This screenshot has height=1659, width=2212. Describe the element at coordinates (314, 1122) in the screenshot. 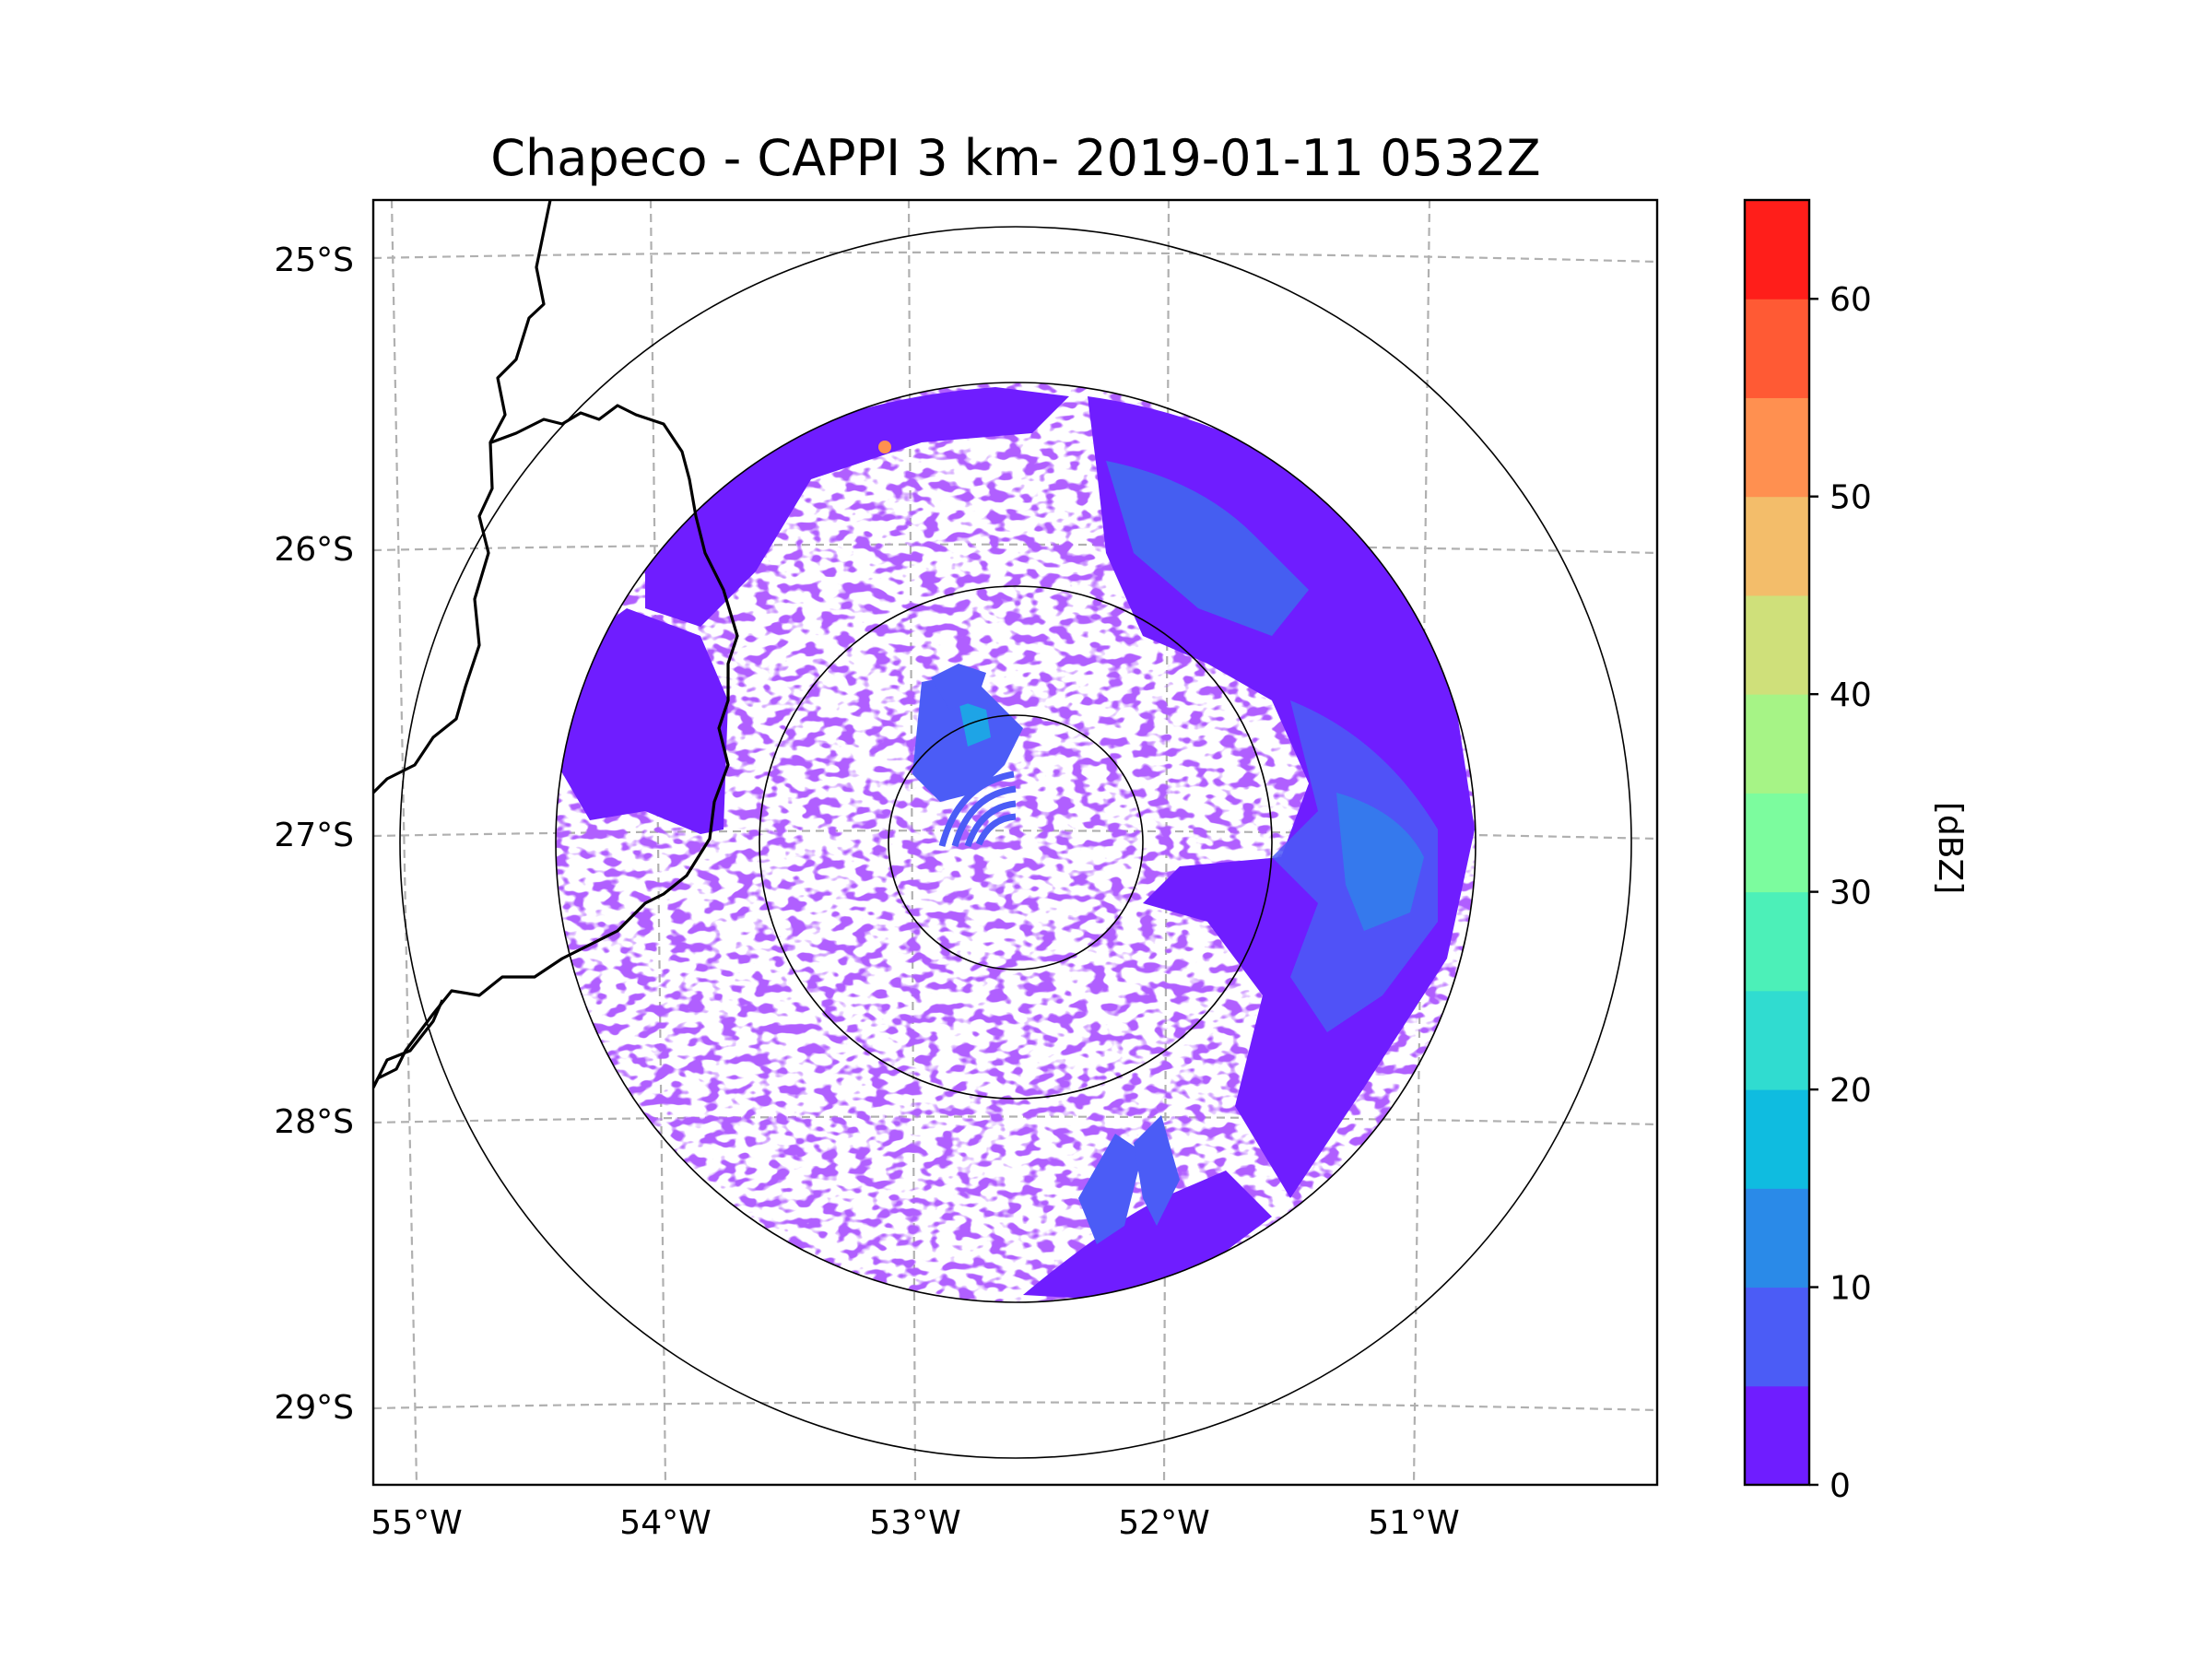

I see `lat-label: 28°S` at that location.